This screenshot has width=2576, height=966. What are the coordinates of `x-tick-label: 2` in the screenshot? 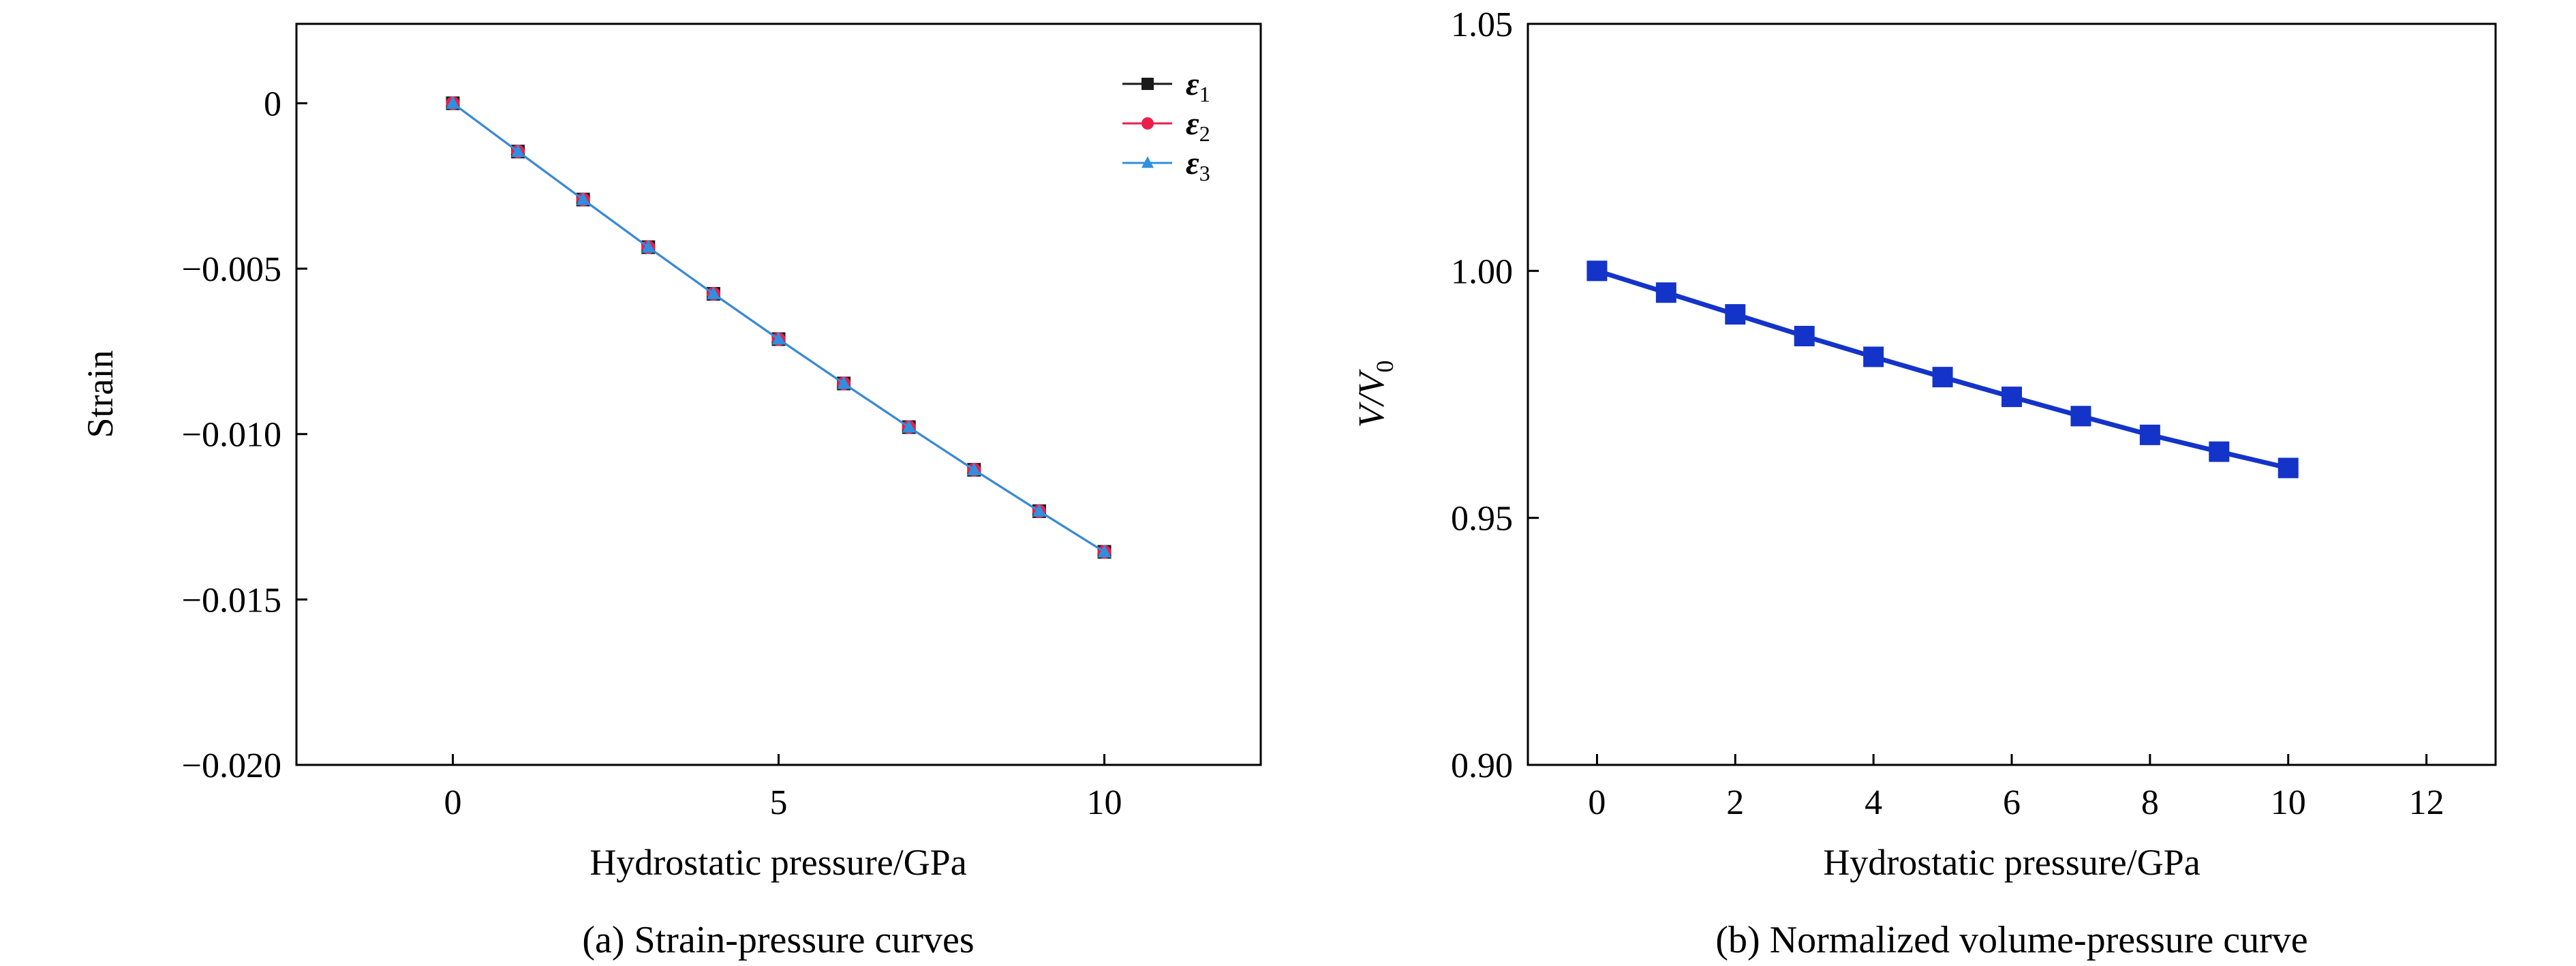 It's located at (1735, 802).